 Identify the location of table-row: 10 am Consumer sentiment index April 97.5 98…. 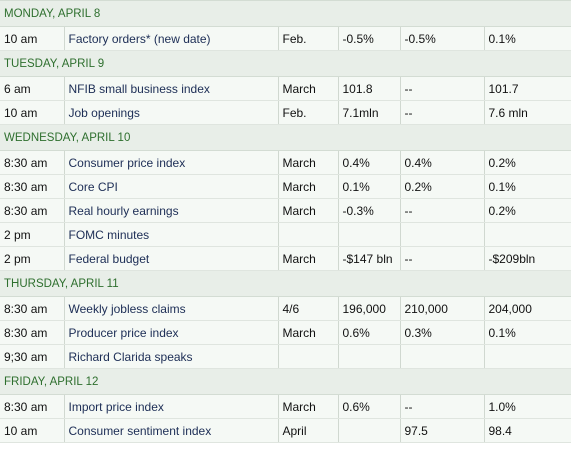
(285, 430).